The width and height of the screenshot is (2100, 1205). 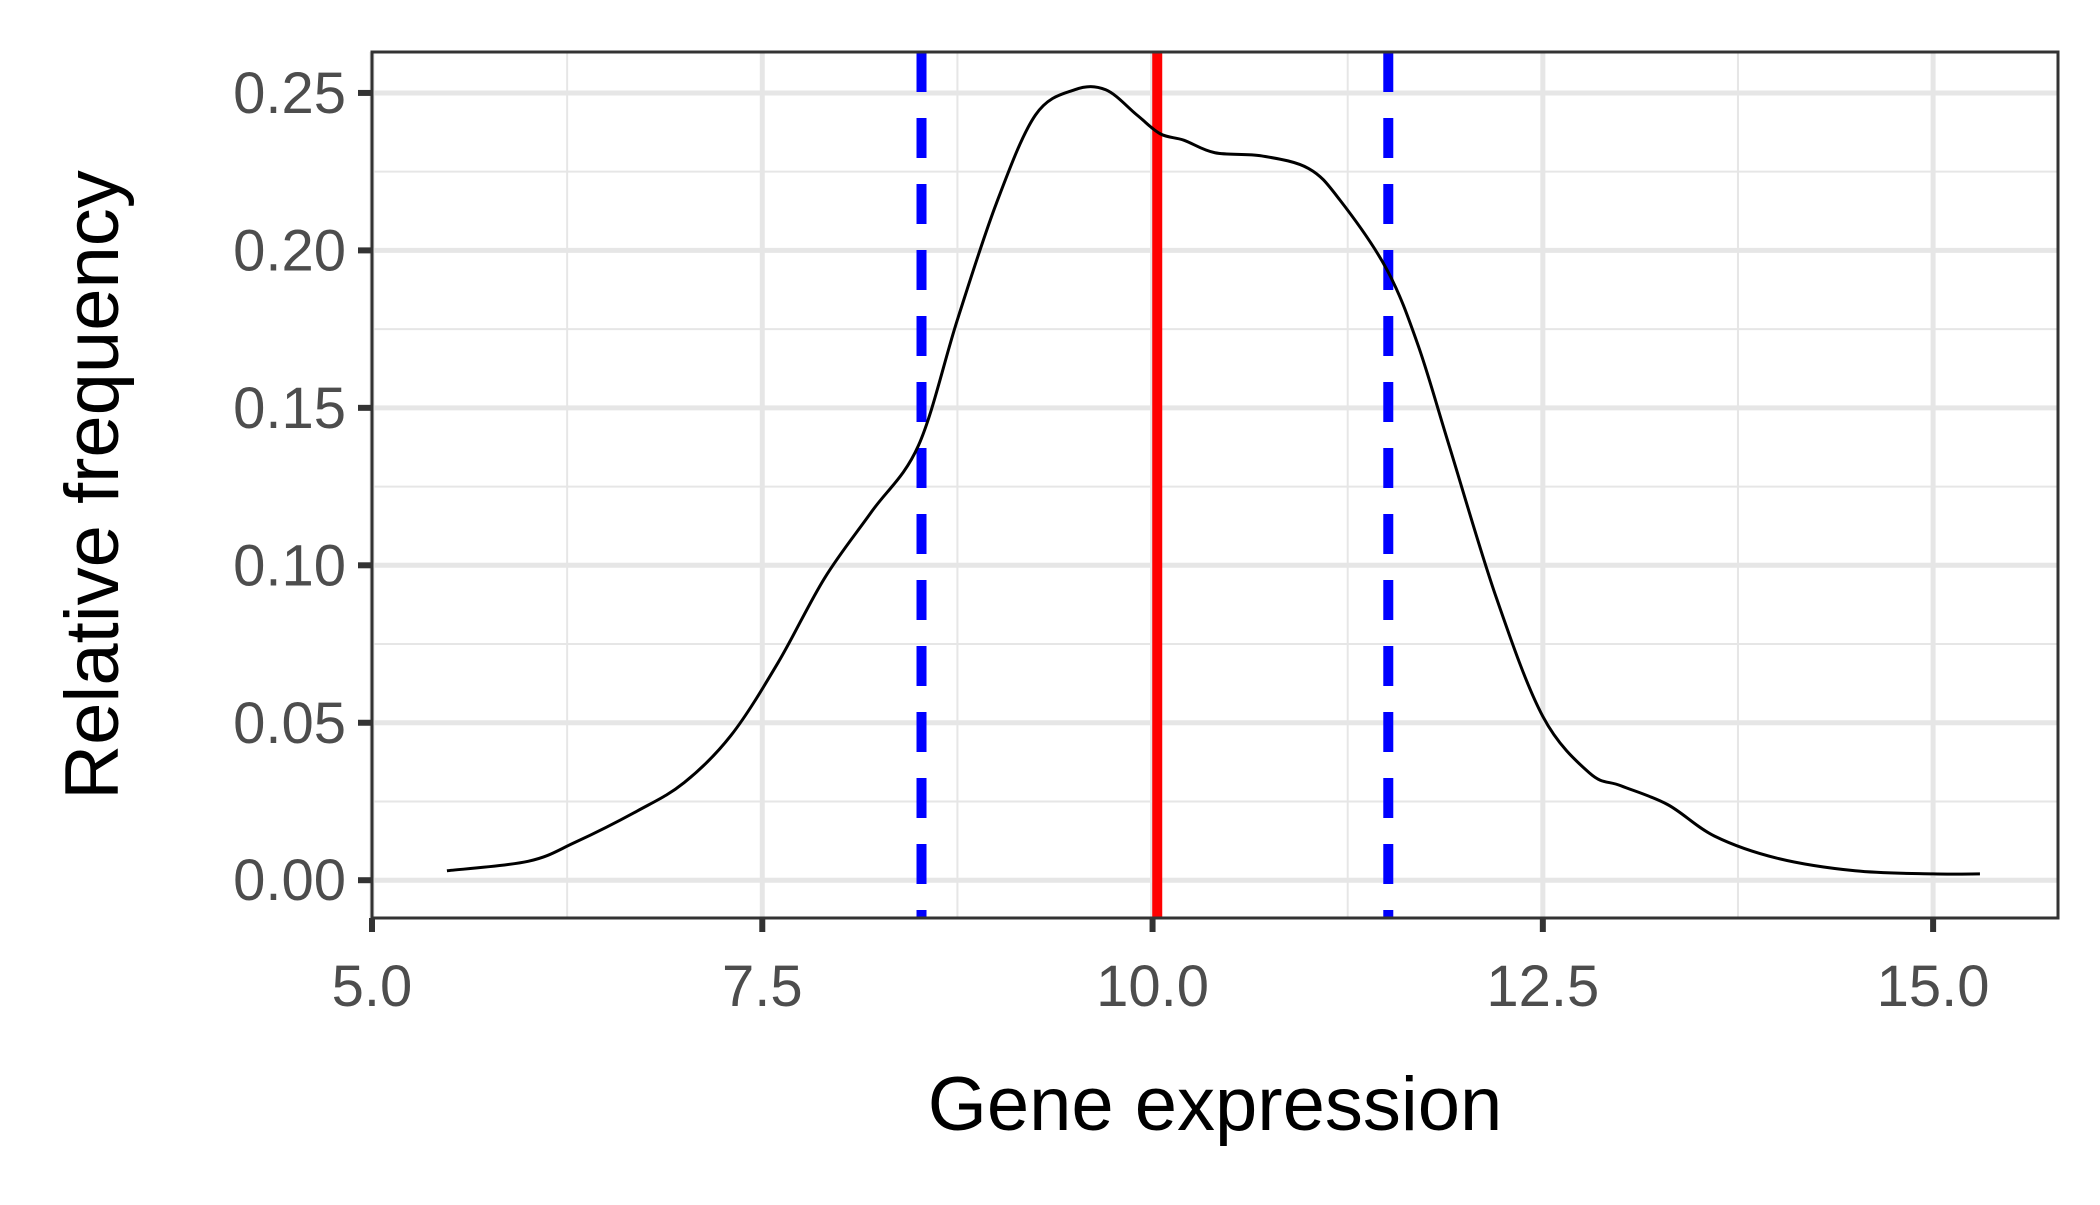 I want to click on x-tick-label: 7.5, so click(x=762, y=986).